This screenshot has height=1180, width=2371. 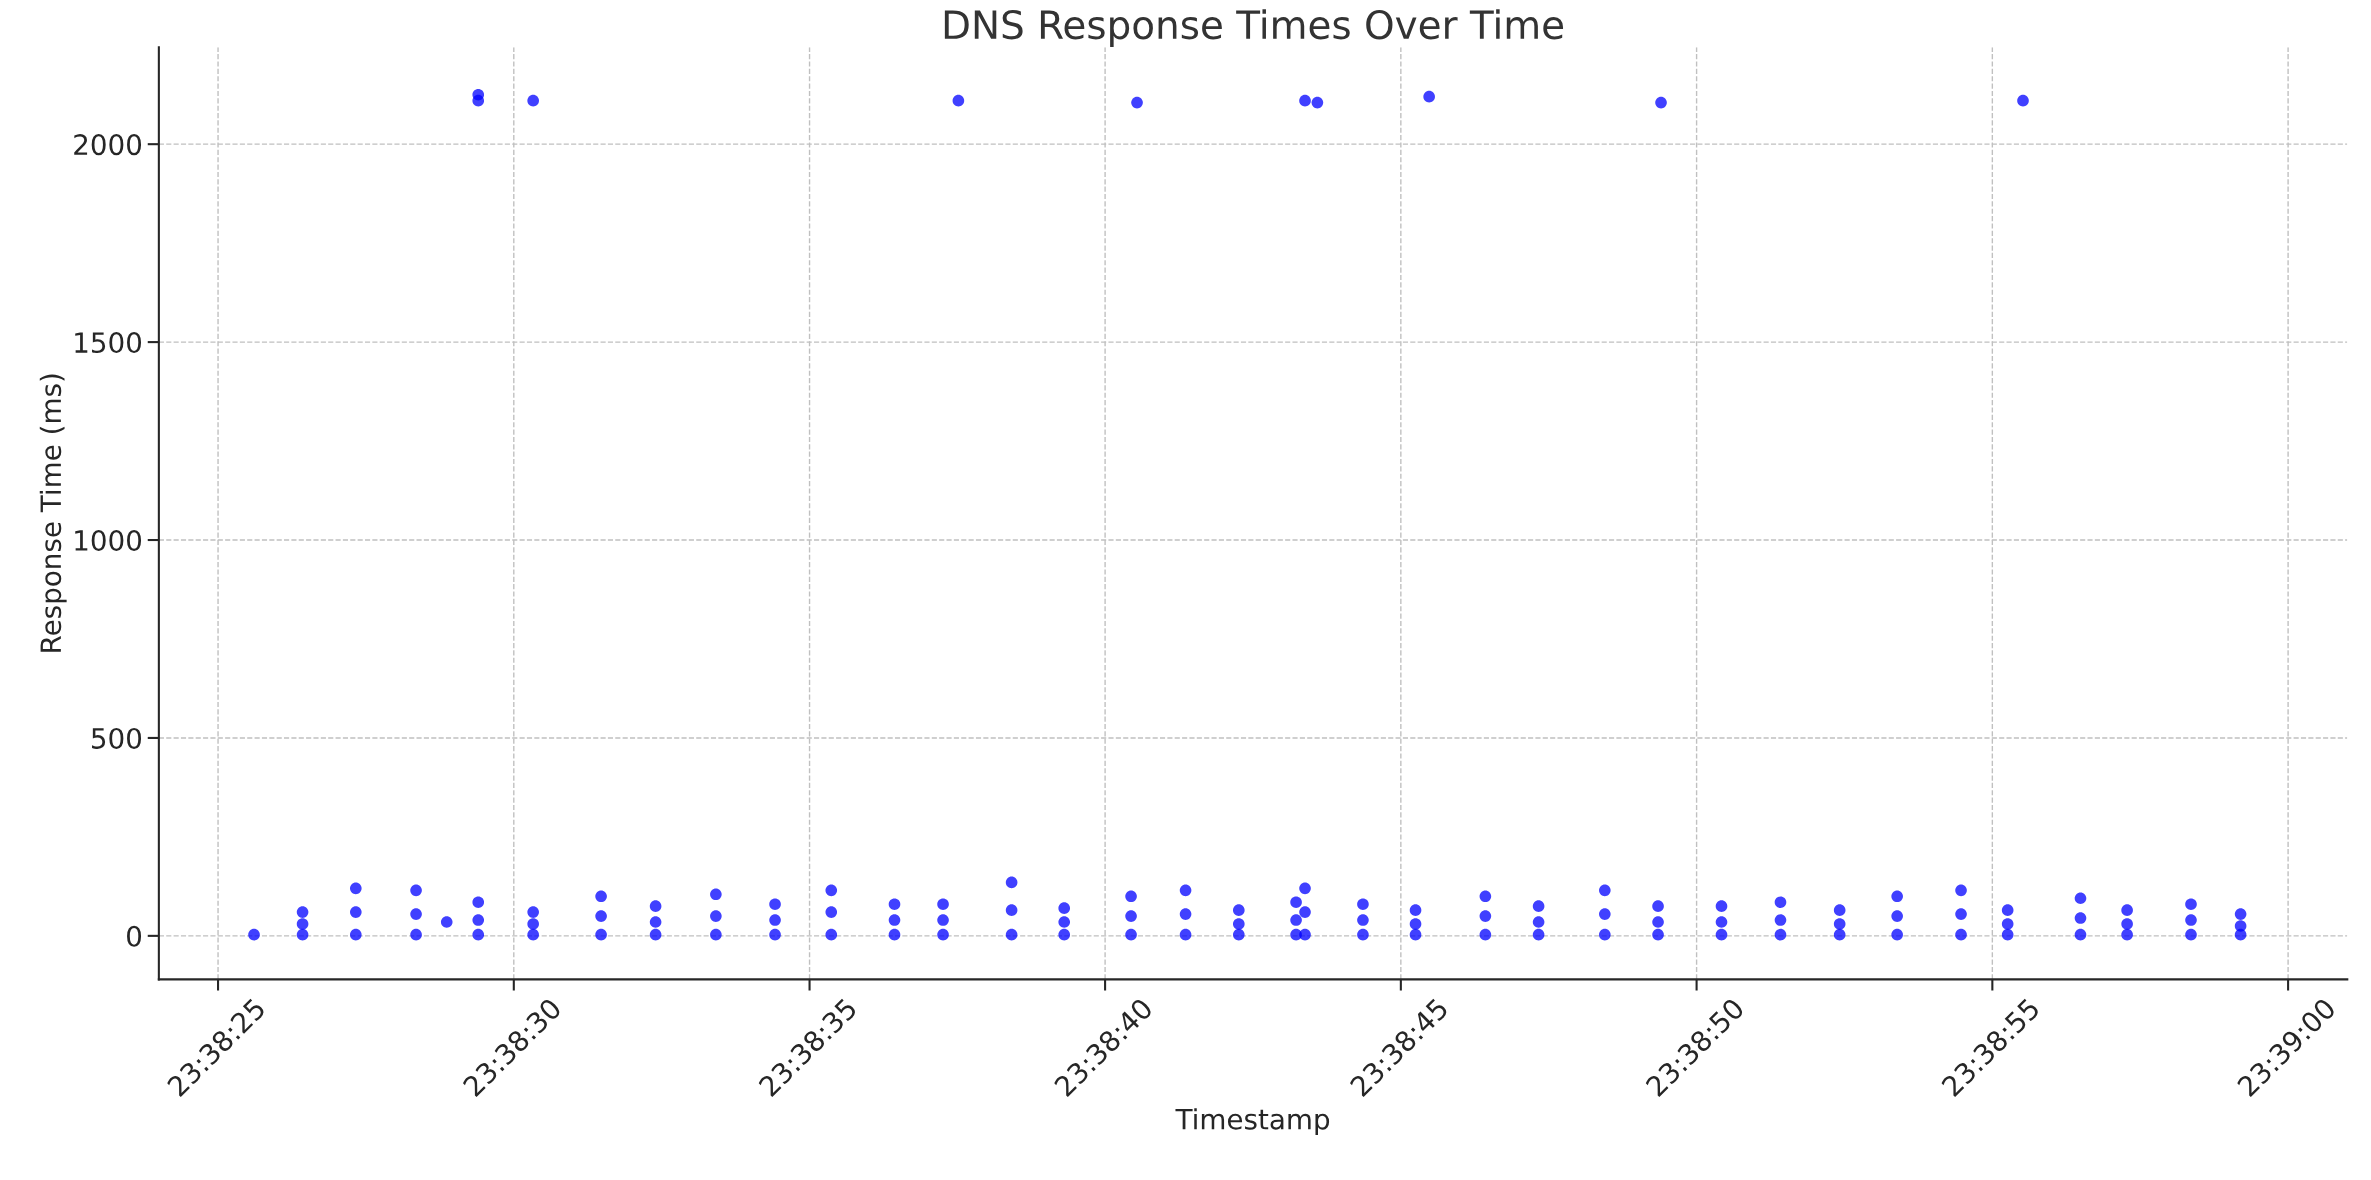 I want to click on y-tick-label: 2000, so click(x=108, y=145).